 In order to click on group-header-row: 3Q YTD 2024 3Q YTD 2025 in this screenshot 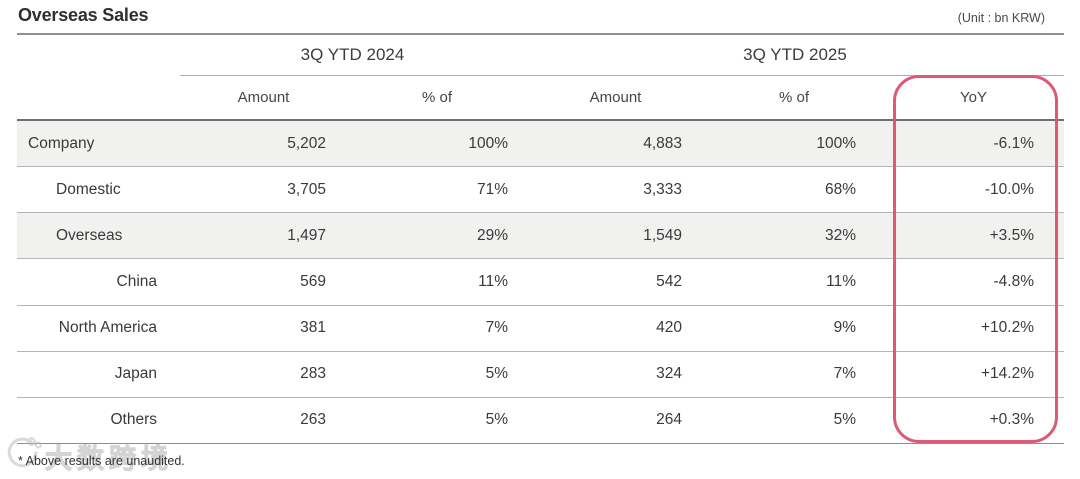, I will do `click(540, 54)`.